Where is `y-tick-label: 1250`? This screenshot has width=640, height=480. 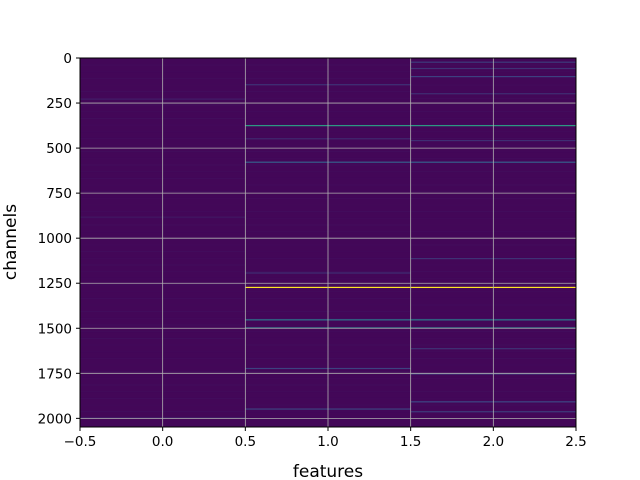 y-tick-label: 1250 is located at coordinates (55, 284).